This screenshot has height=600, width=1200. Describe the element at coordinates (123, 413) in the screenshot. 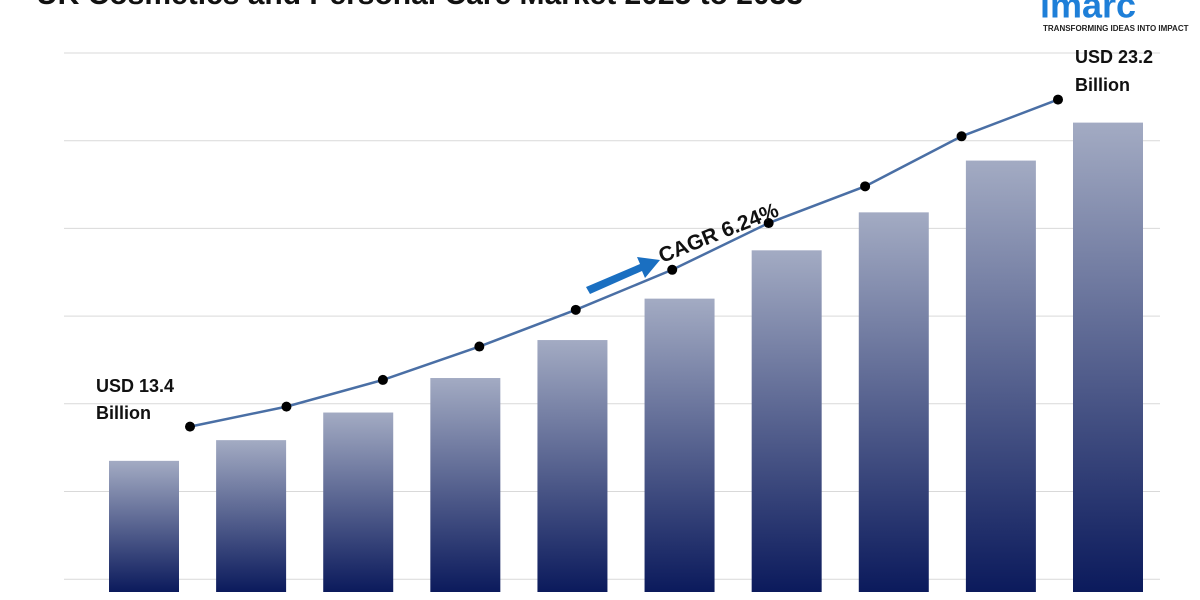

I see `start-label: Billion` at that location.